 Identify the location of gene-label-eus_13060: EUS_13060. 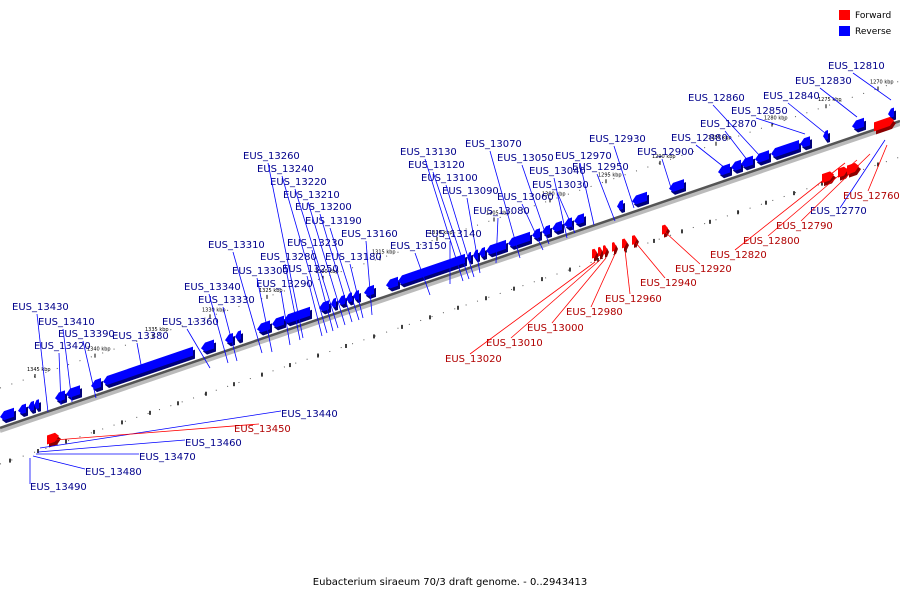
(525, 197).